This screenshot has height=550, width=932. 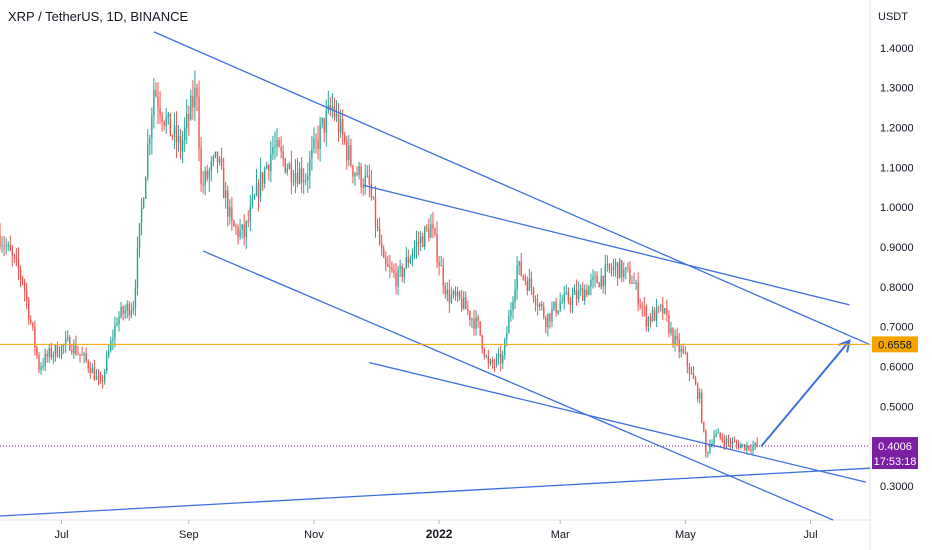 I want to click on symbol-title: XRP / TetherUS, 1D, BINANCE, so click(x=98, y=16).